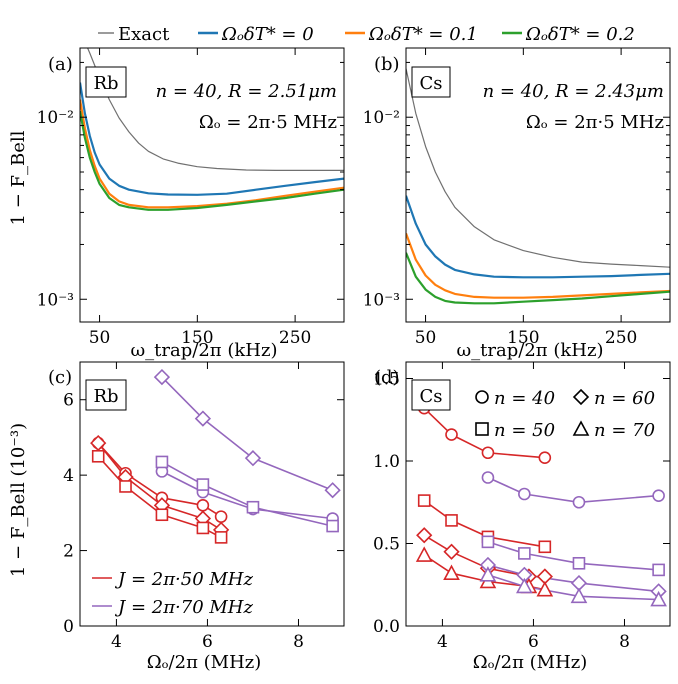  Describe the element at coordinates (204, 662) in the screenshot. I see `panel-c-xlabel: Ωₒ/2π (MHz)` at that location.